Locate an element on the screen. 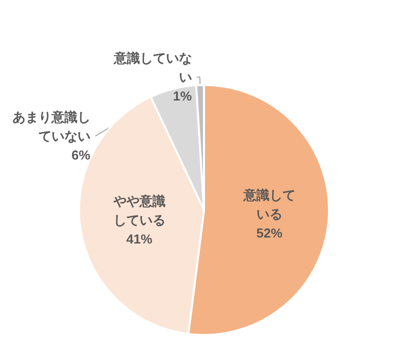 This screenshot has width=398, height=340. slice-label: やや意識している is located at coordinates (139, 211).